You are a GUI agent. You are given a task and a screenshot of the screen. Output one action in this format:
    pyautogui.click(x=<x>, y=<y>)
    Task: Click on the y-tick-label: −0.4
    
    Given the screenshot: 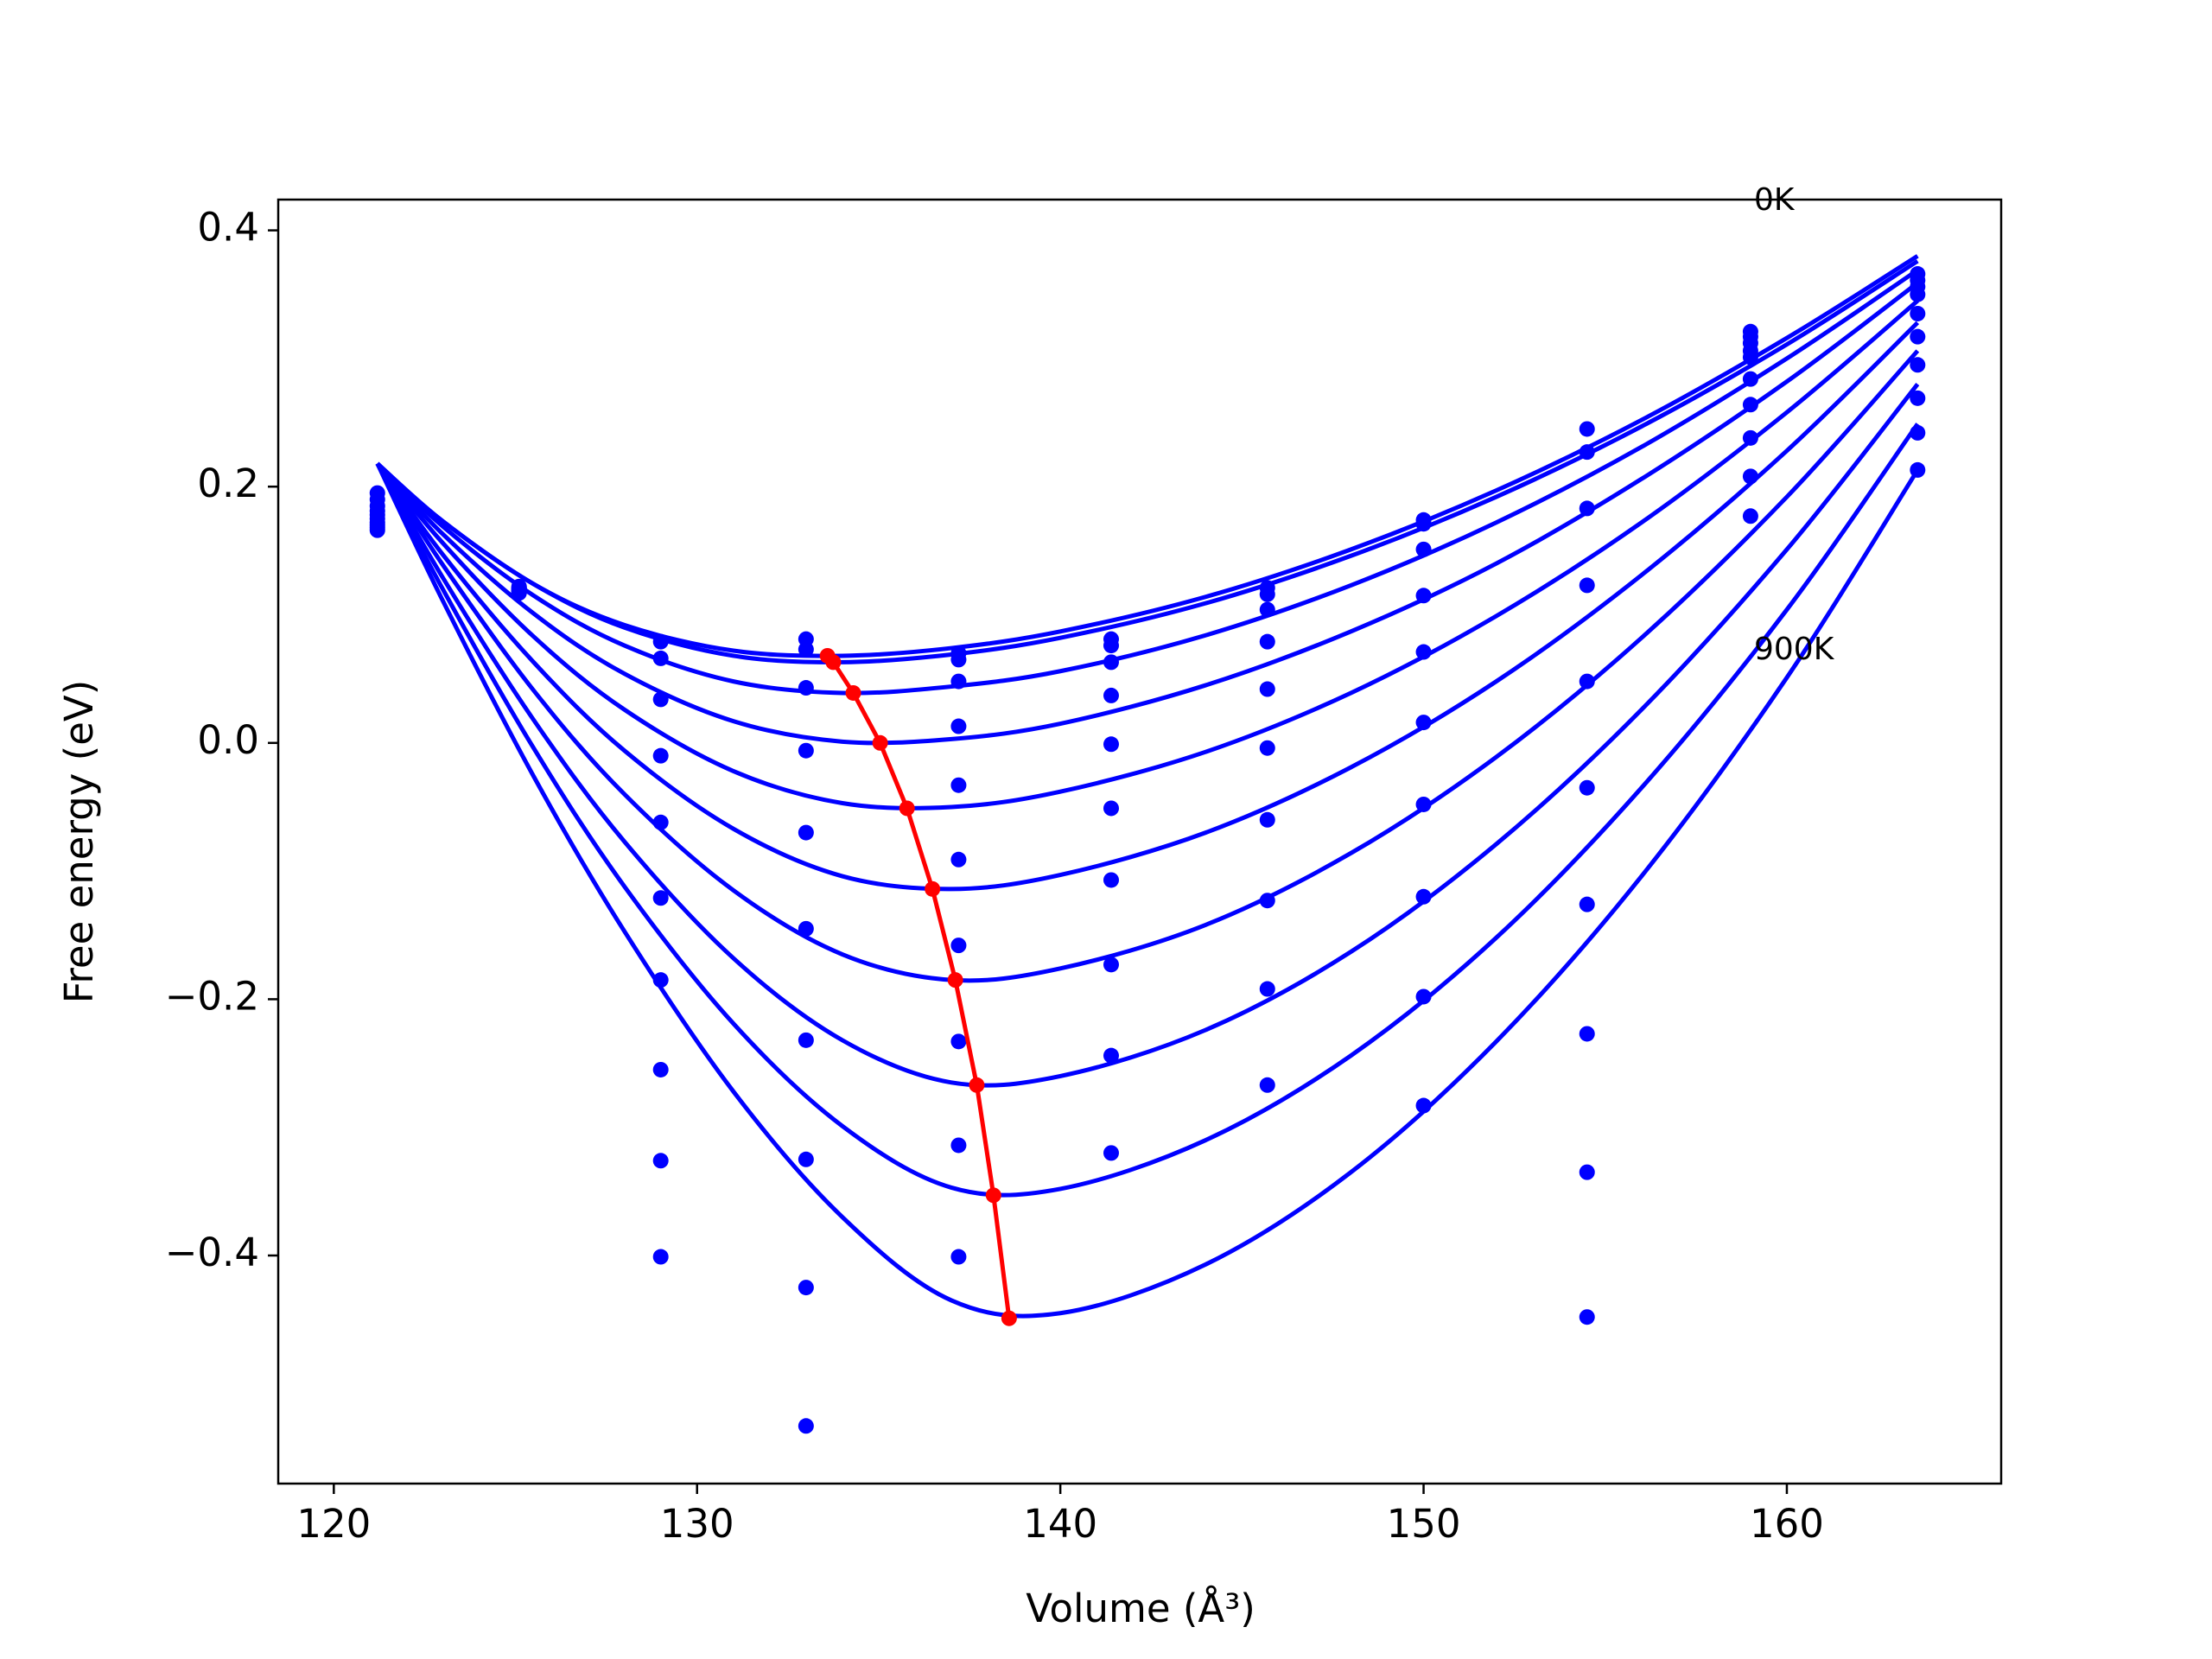 What is the action you would take?
    pyautogui.click(x=212, y=1252)
    